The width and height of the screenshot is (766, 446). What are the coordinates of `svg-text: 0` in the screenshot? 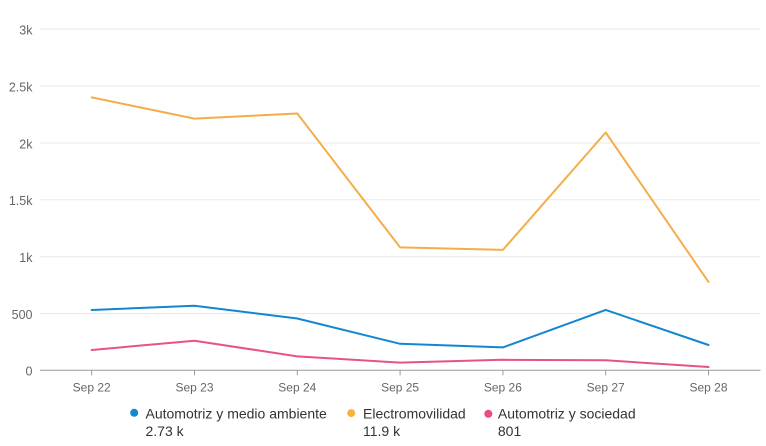 It's located at (29, 372).